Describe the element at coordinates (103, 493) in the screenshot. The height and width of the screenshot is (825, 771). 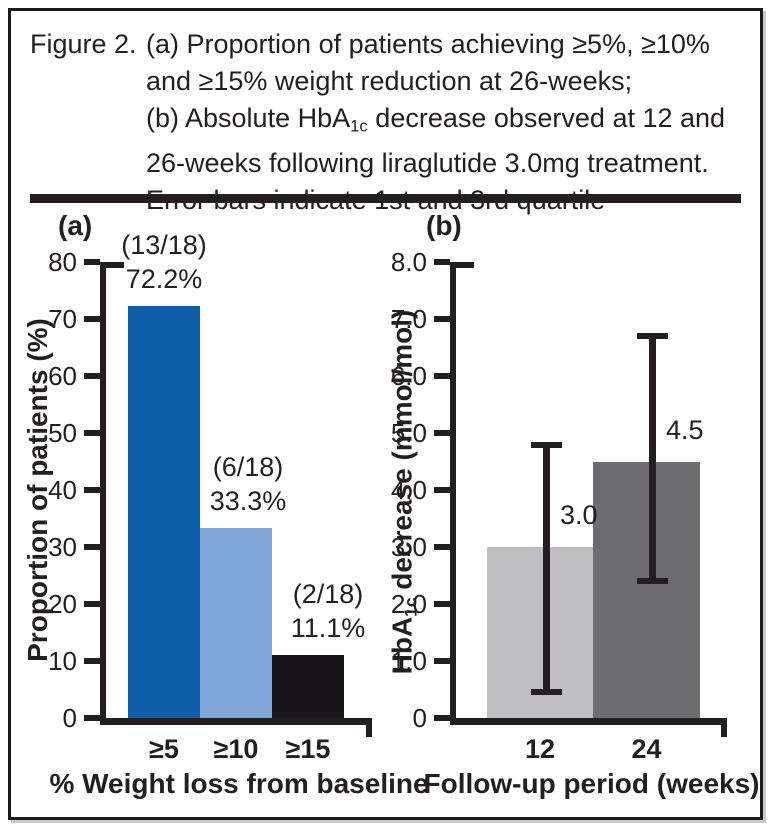
I see `panel-a-y-axis-line` at that location.